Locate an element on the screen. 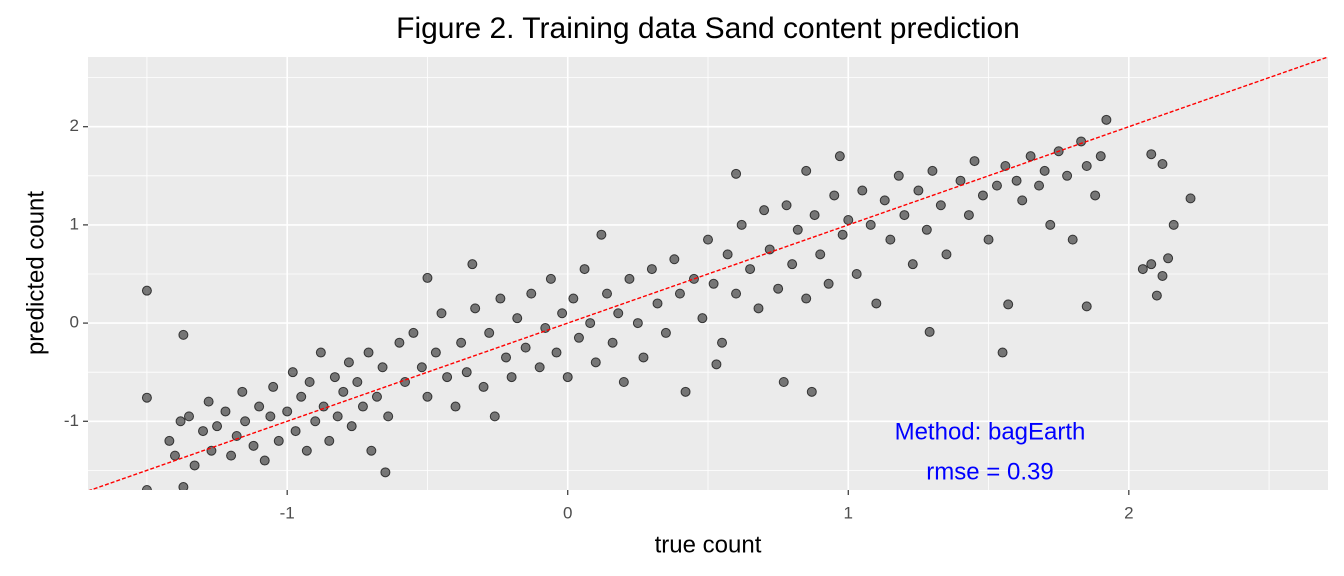 The height and width of the screenshot is (576, 1344). x-axis-title: true count is located at coordinates (708, 544).